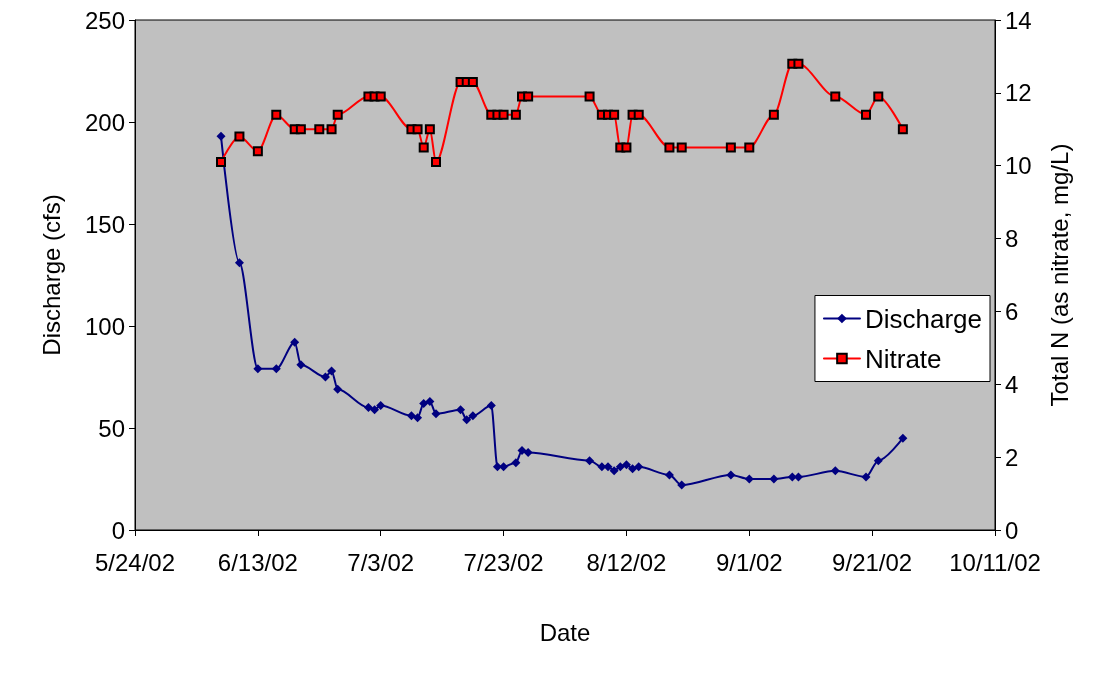  What do you see at coordinates (1059, 275) in the screenshot?
I see `y2-axis-title: Total N (as nitrate, mg/L)` at bounding box center [1059, 275].